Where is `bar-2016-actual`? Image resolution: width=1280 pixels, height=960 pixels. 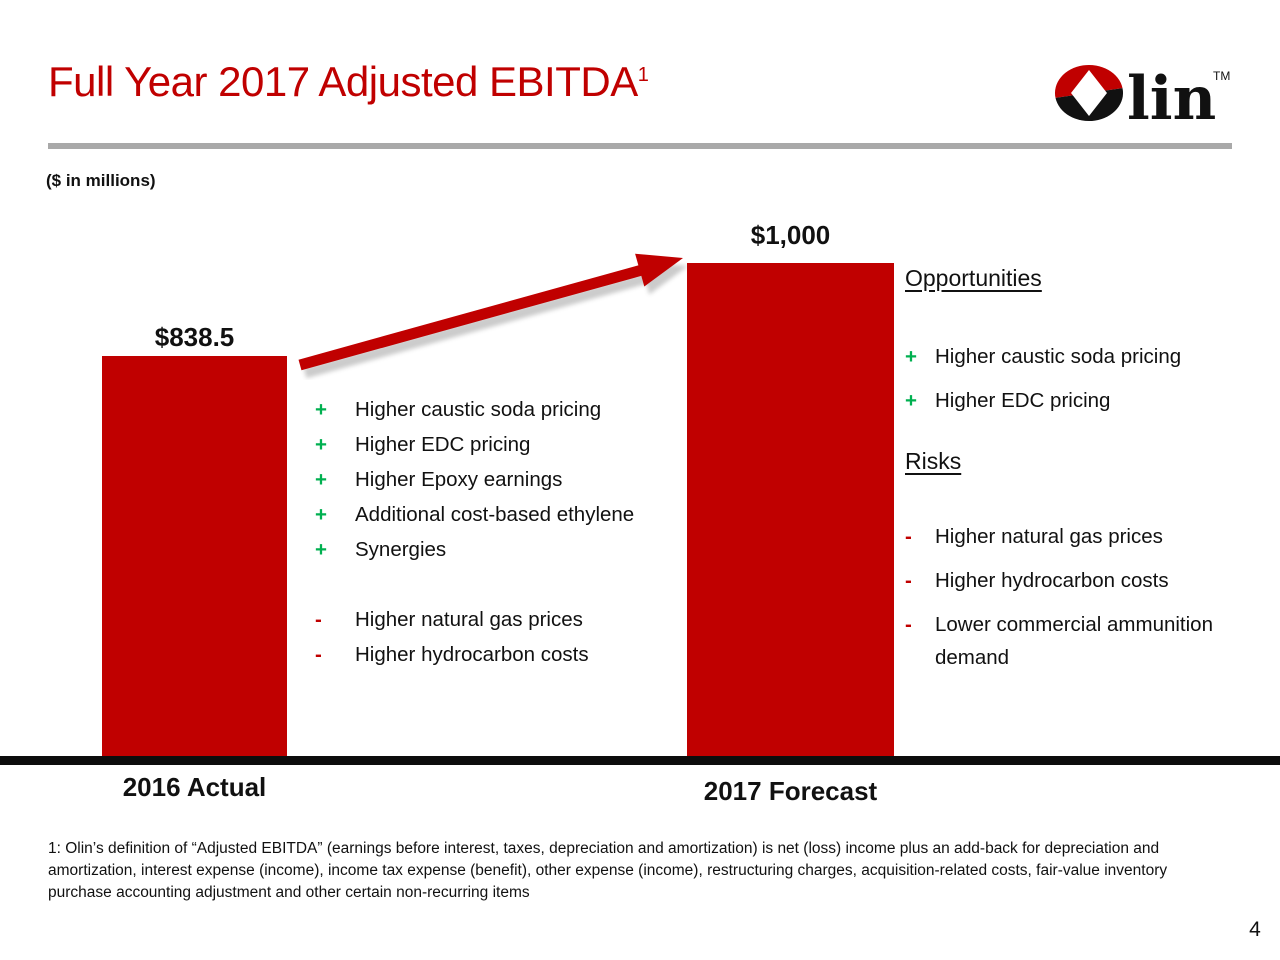 bar-2016-actual is located at coordinates (194, 556).